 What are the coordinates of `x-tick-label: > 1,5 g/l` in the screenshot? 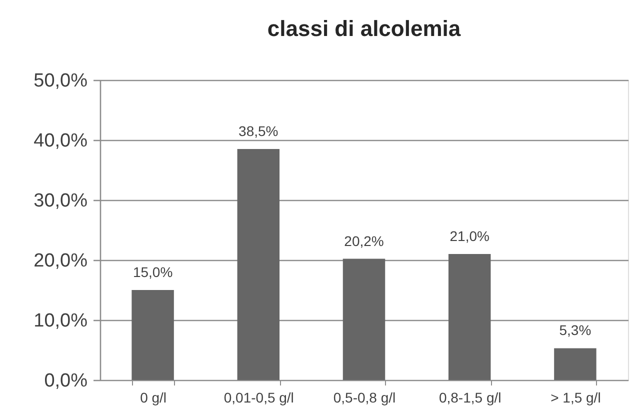 It's located at (575, 398).